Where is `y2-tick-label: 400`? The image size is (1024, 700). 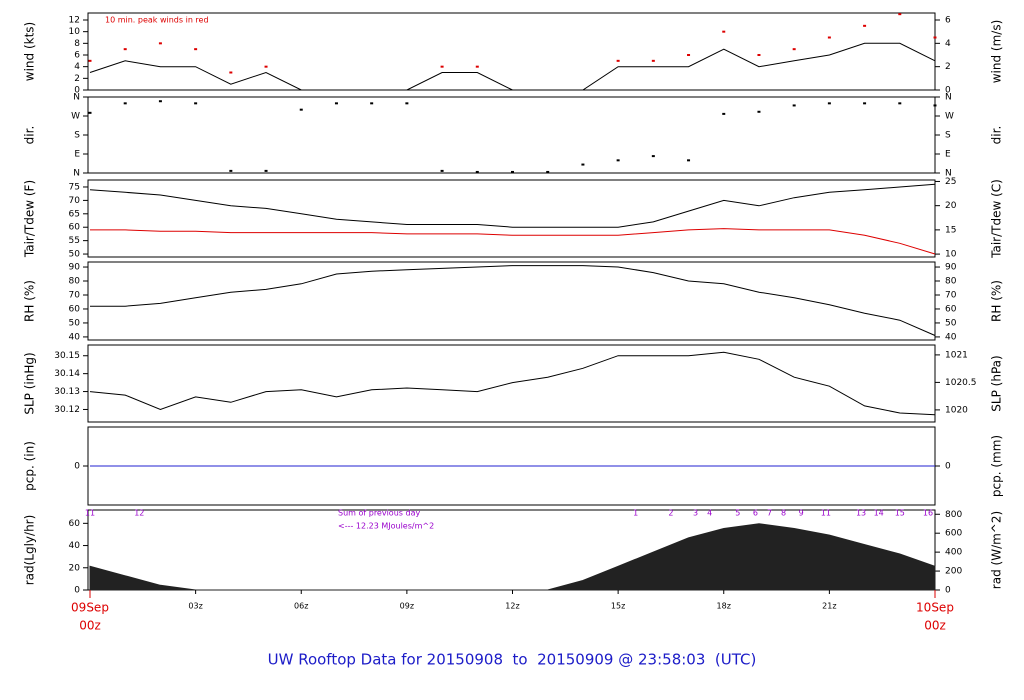 y2-tick-label: 400 is located at coordinates (953, 553).